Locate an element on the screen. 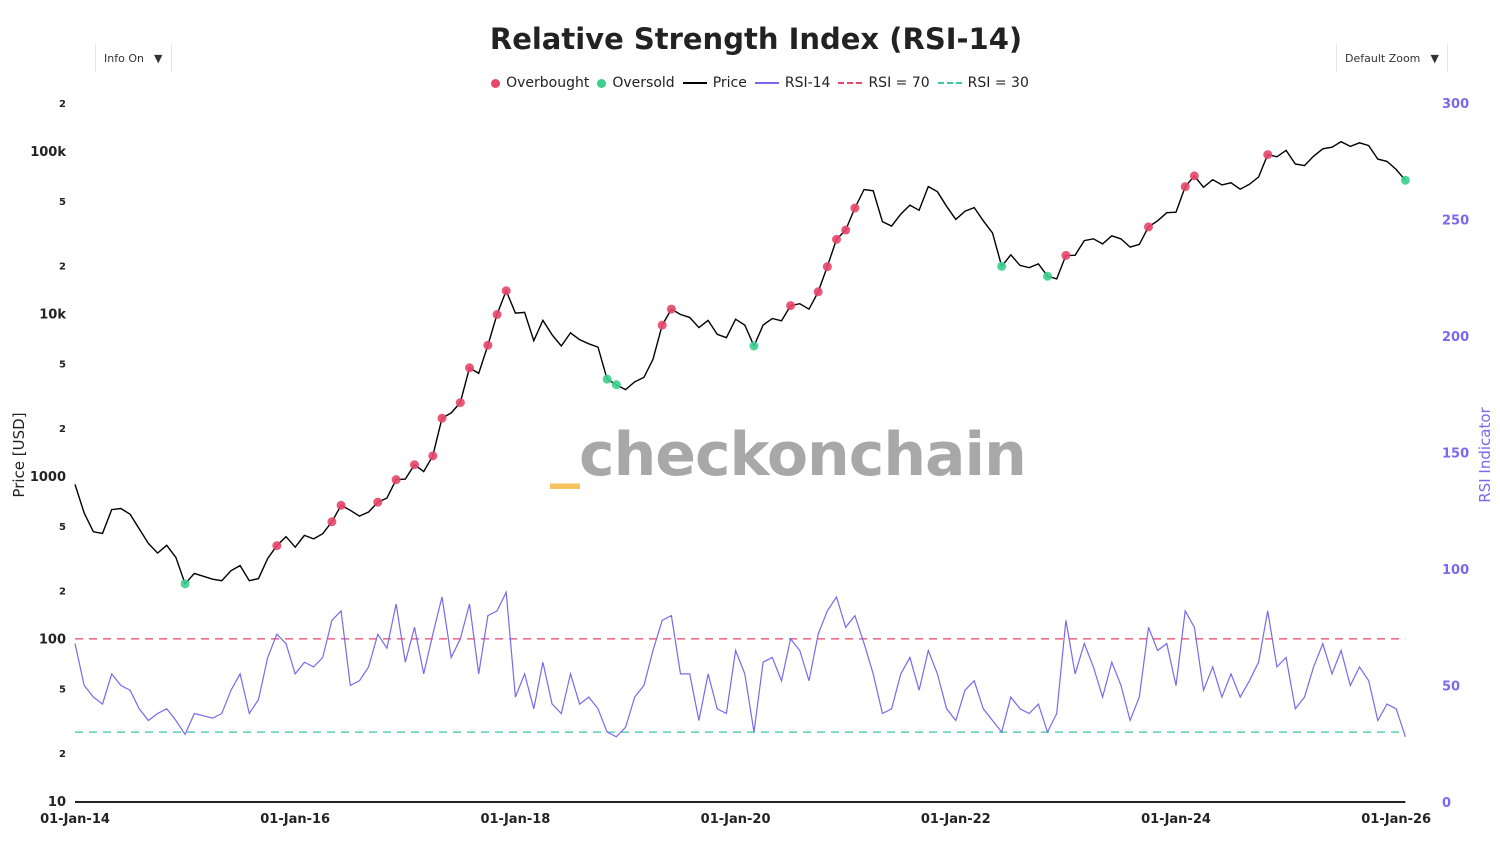 This screenshot has height=861, width=1500. y2-tick-label: 250 is located at coordinates (1455, 221).